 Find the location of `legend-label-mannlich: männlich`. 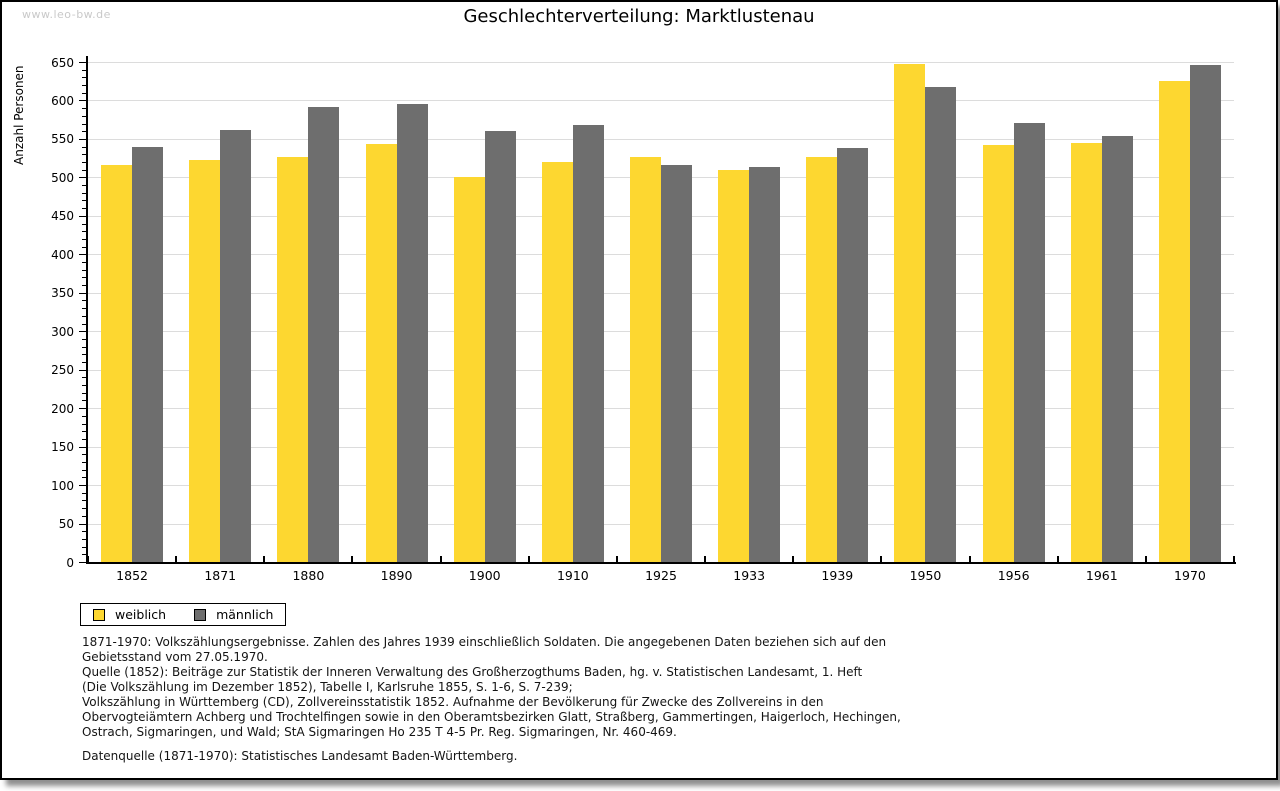

legend-label-mannlich: männlich is located at coordinates (245, 614).